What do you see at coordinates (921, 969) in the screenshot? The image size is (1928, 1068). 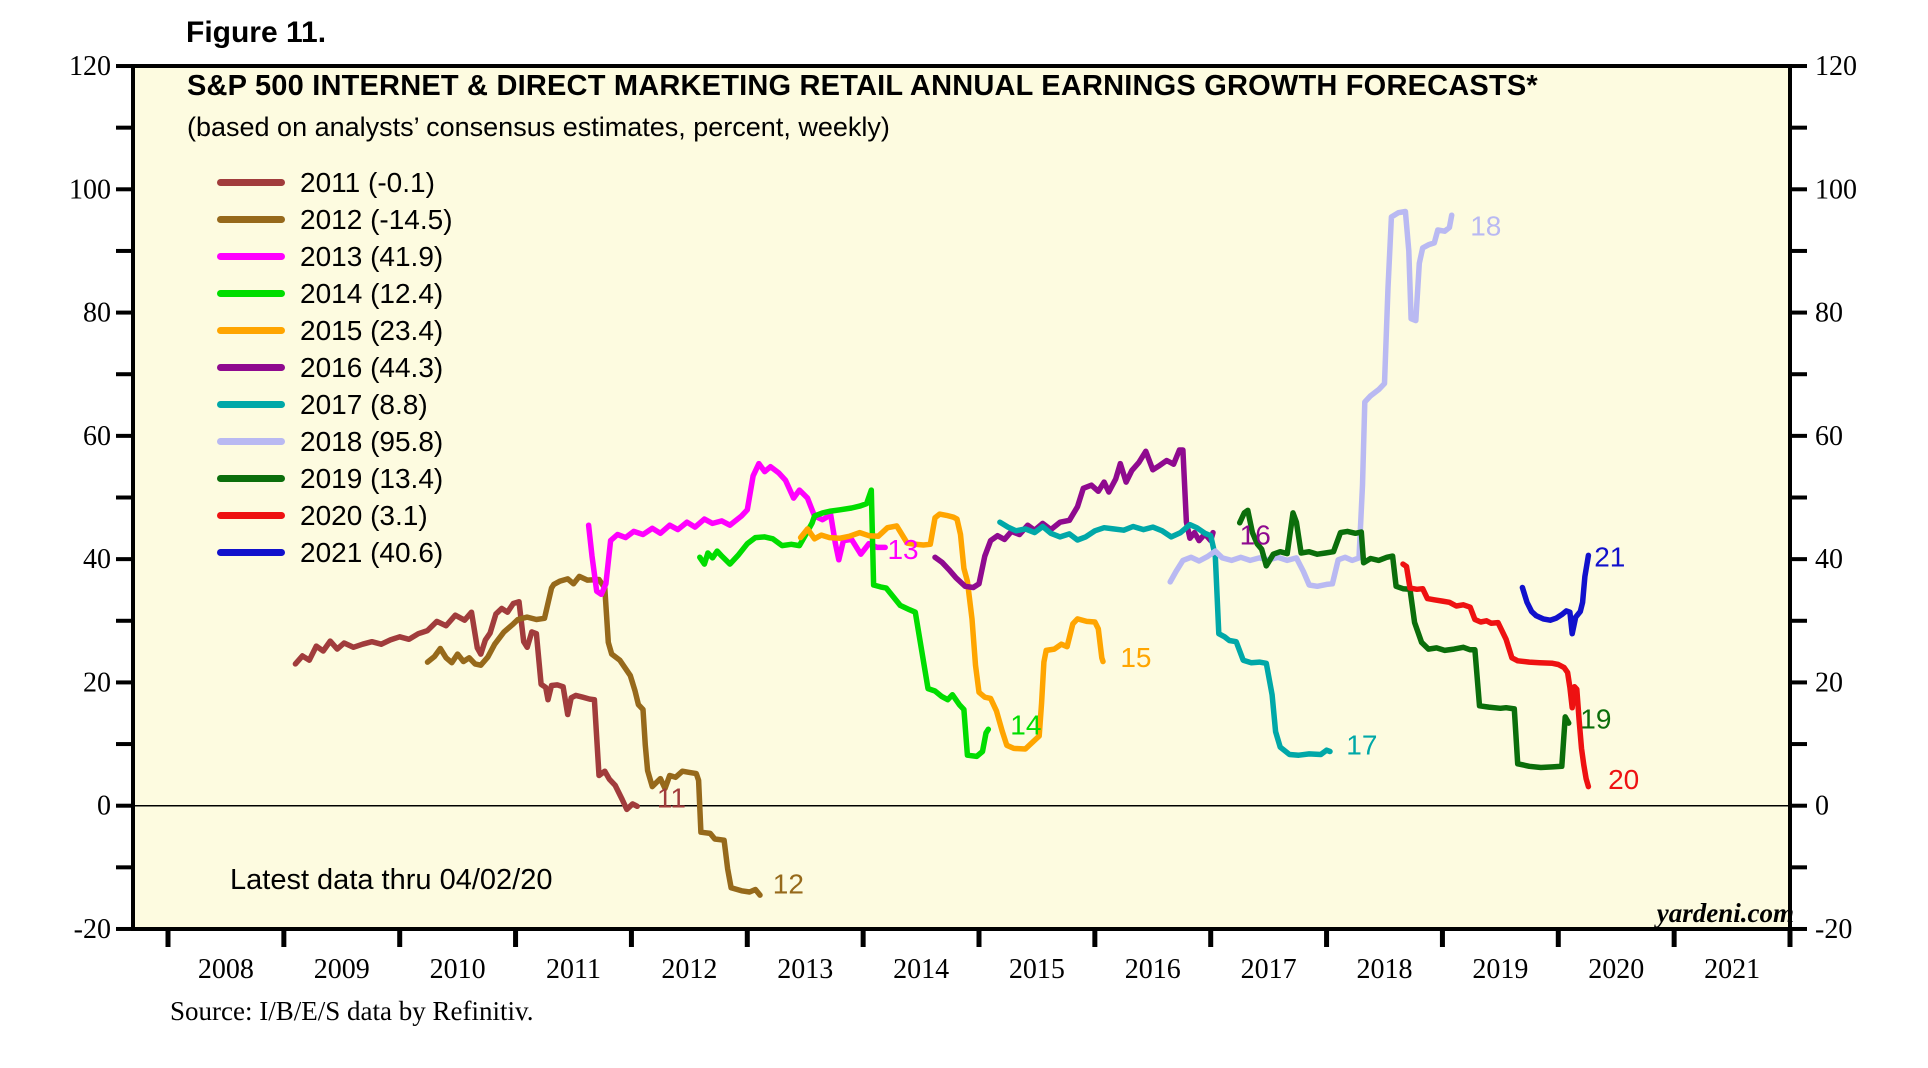 I see `x-axis-label: 2014` at bounding box center [921, 969].